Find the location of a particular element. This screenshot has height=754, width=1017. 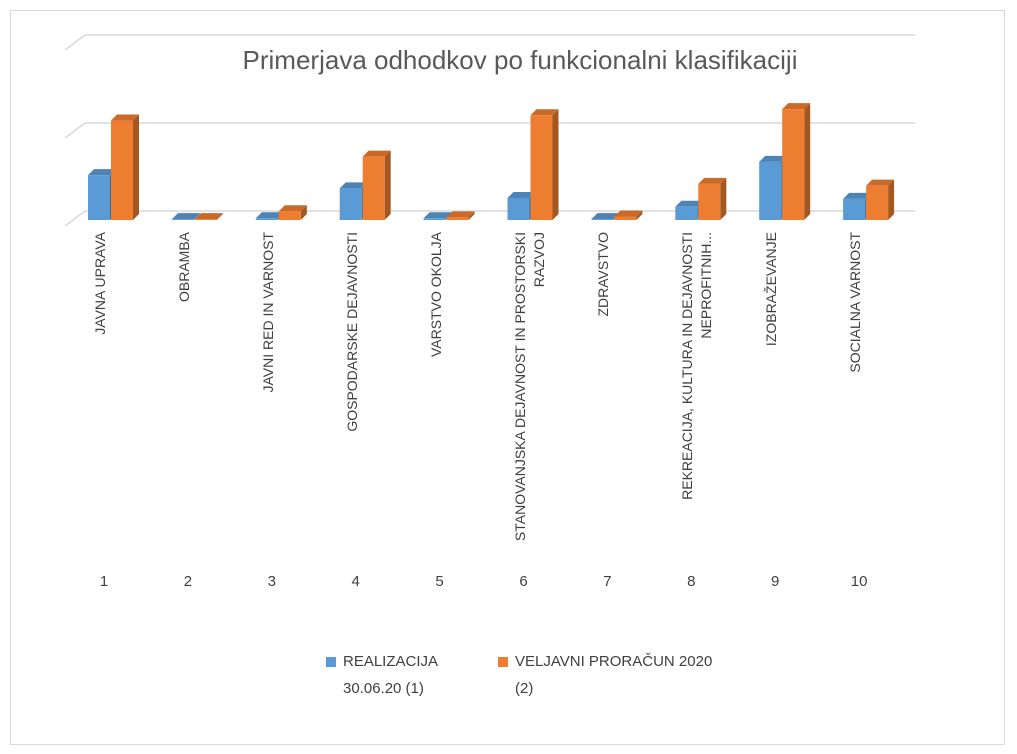

x-tick-label: JAVNA UPRAVA is located at coordinates (100, 283).